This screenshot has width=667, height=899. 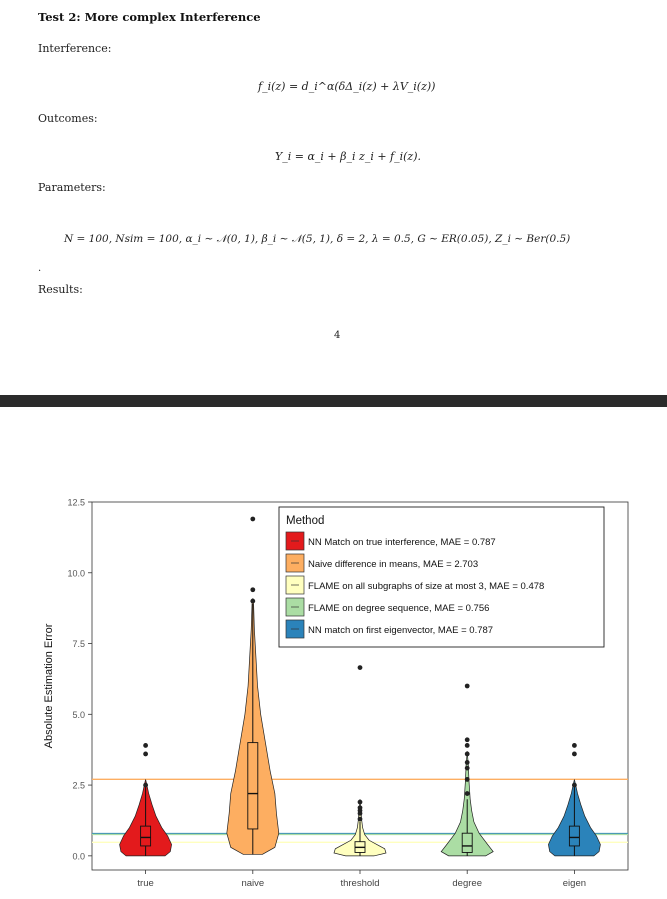 I want to click on box-naive, so click(x=253, y=786).